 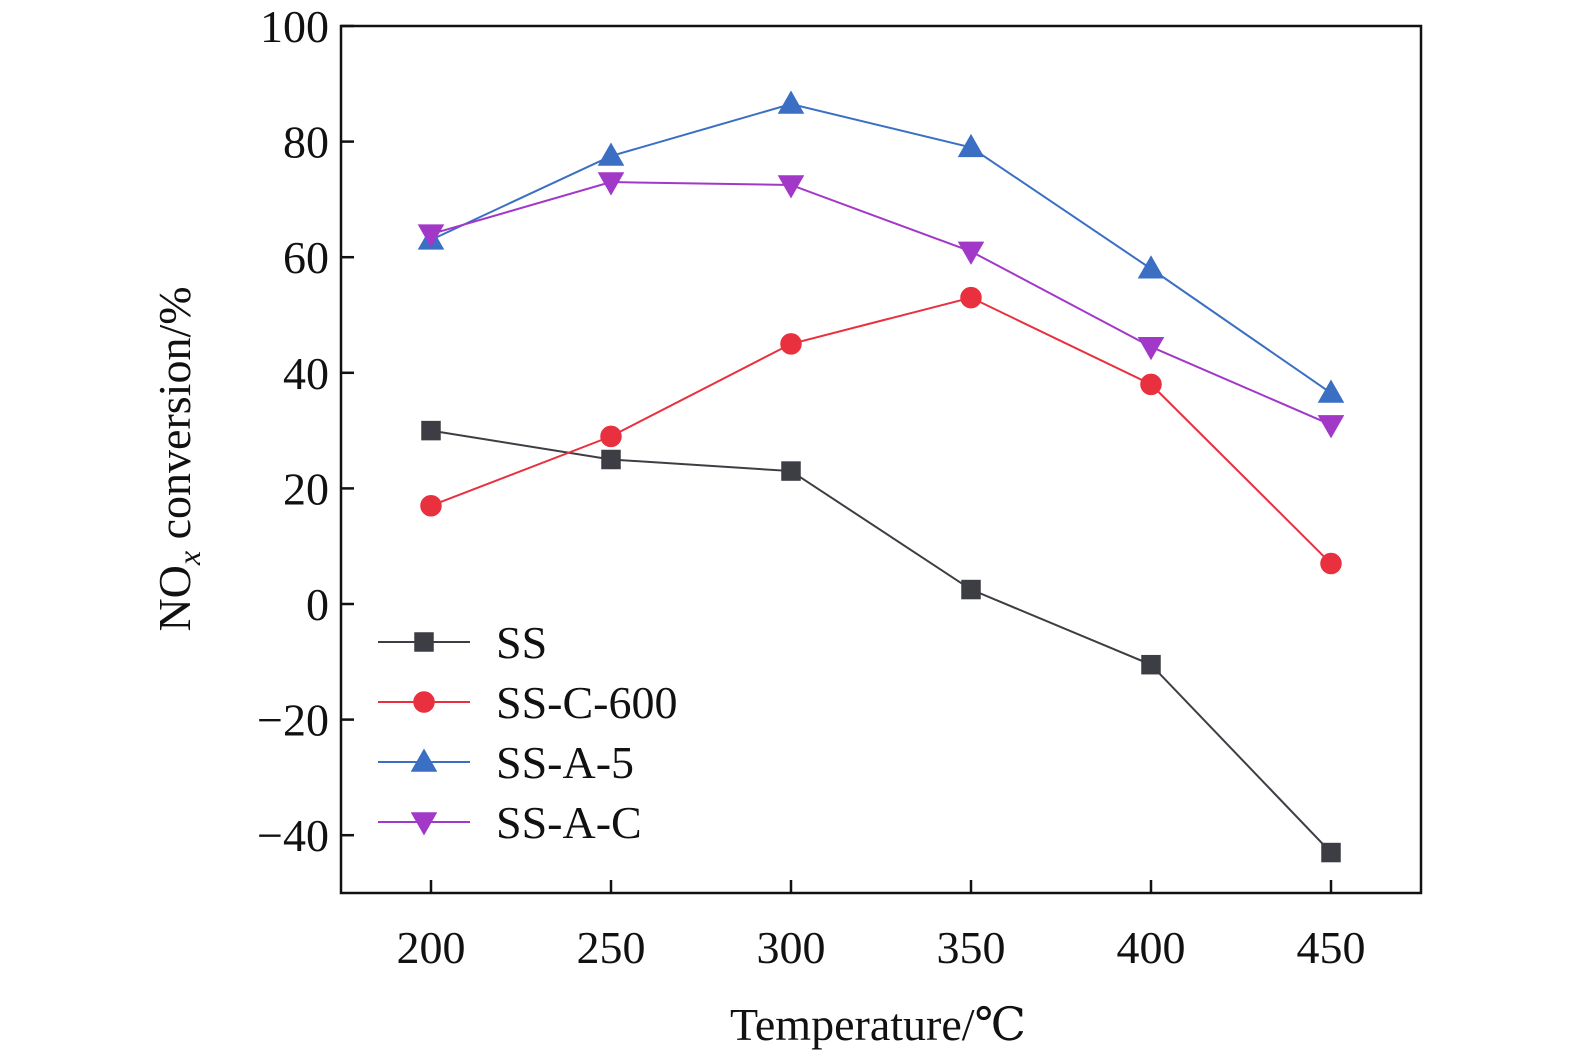 I want to click on x-axis-ticks: 200 250 300 350 400 450, so click(x=881, y=926).